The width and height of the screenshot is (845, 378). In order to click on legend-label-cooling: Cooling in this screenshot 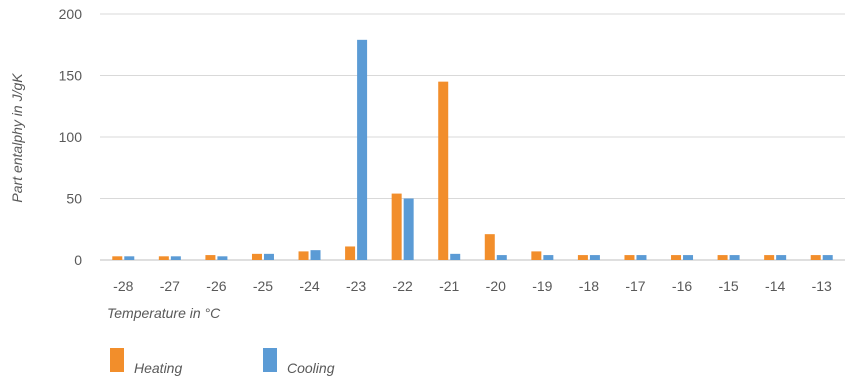, I will do `click(311, 368)`.